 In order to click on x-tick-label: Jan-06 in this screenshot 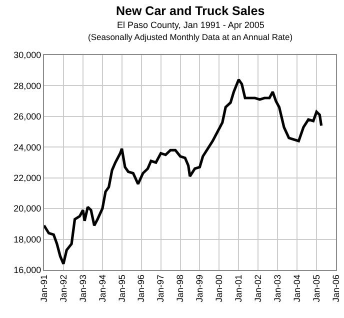, I will do `click(335, 288)`.